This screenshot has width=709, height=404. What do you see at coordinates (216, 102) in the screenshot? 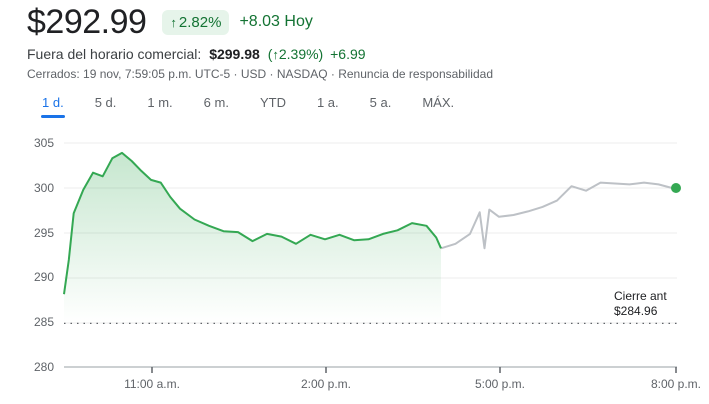
I see `tab-6m: 6 m.` at bounding box center [216, 102].